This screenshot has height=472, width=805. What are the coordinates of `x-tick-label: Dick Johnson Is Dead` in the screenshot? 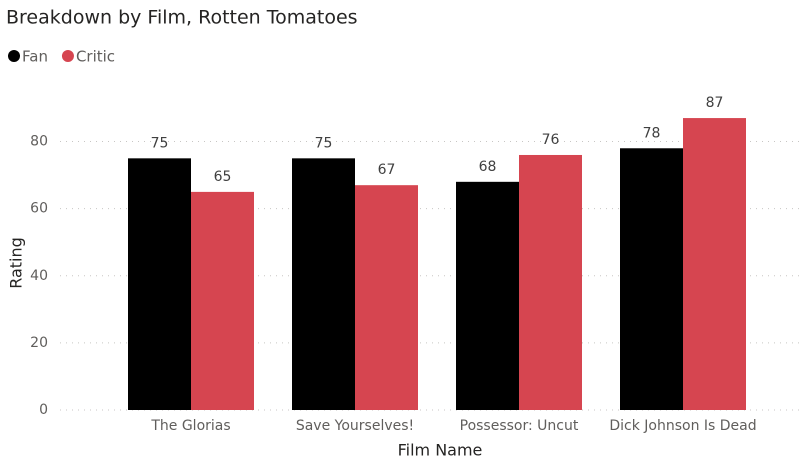 It's located at (682, 426).